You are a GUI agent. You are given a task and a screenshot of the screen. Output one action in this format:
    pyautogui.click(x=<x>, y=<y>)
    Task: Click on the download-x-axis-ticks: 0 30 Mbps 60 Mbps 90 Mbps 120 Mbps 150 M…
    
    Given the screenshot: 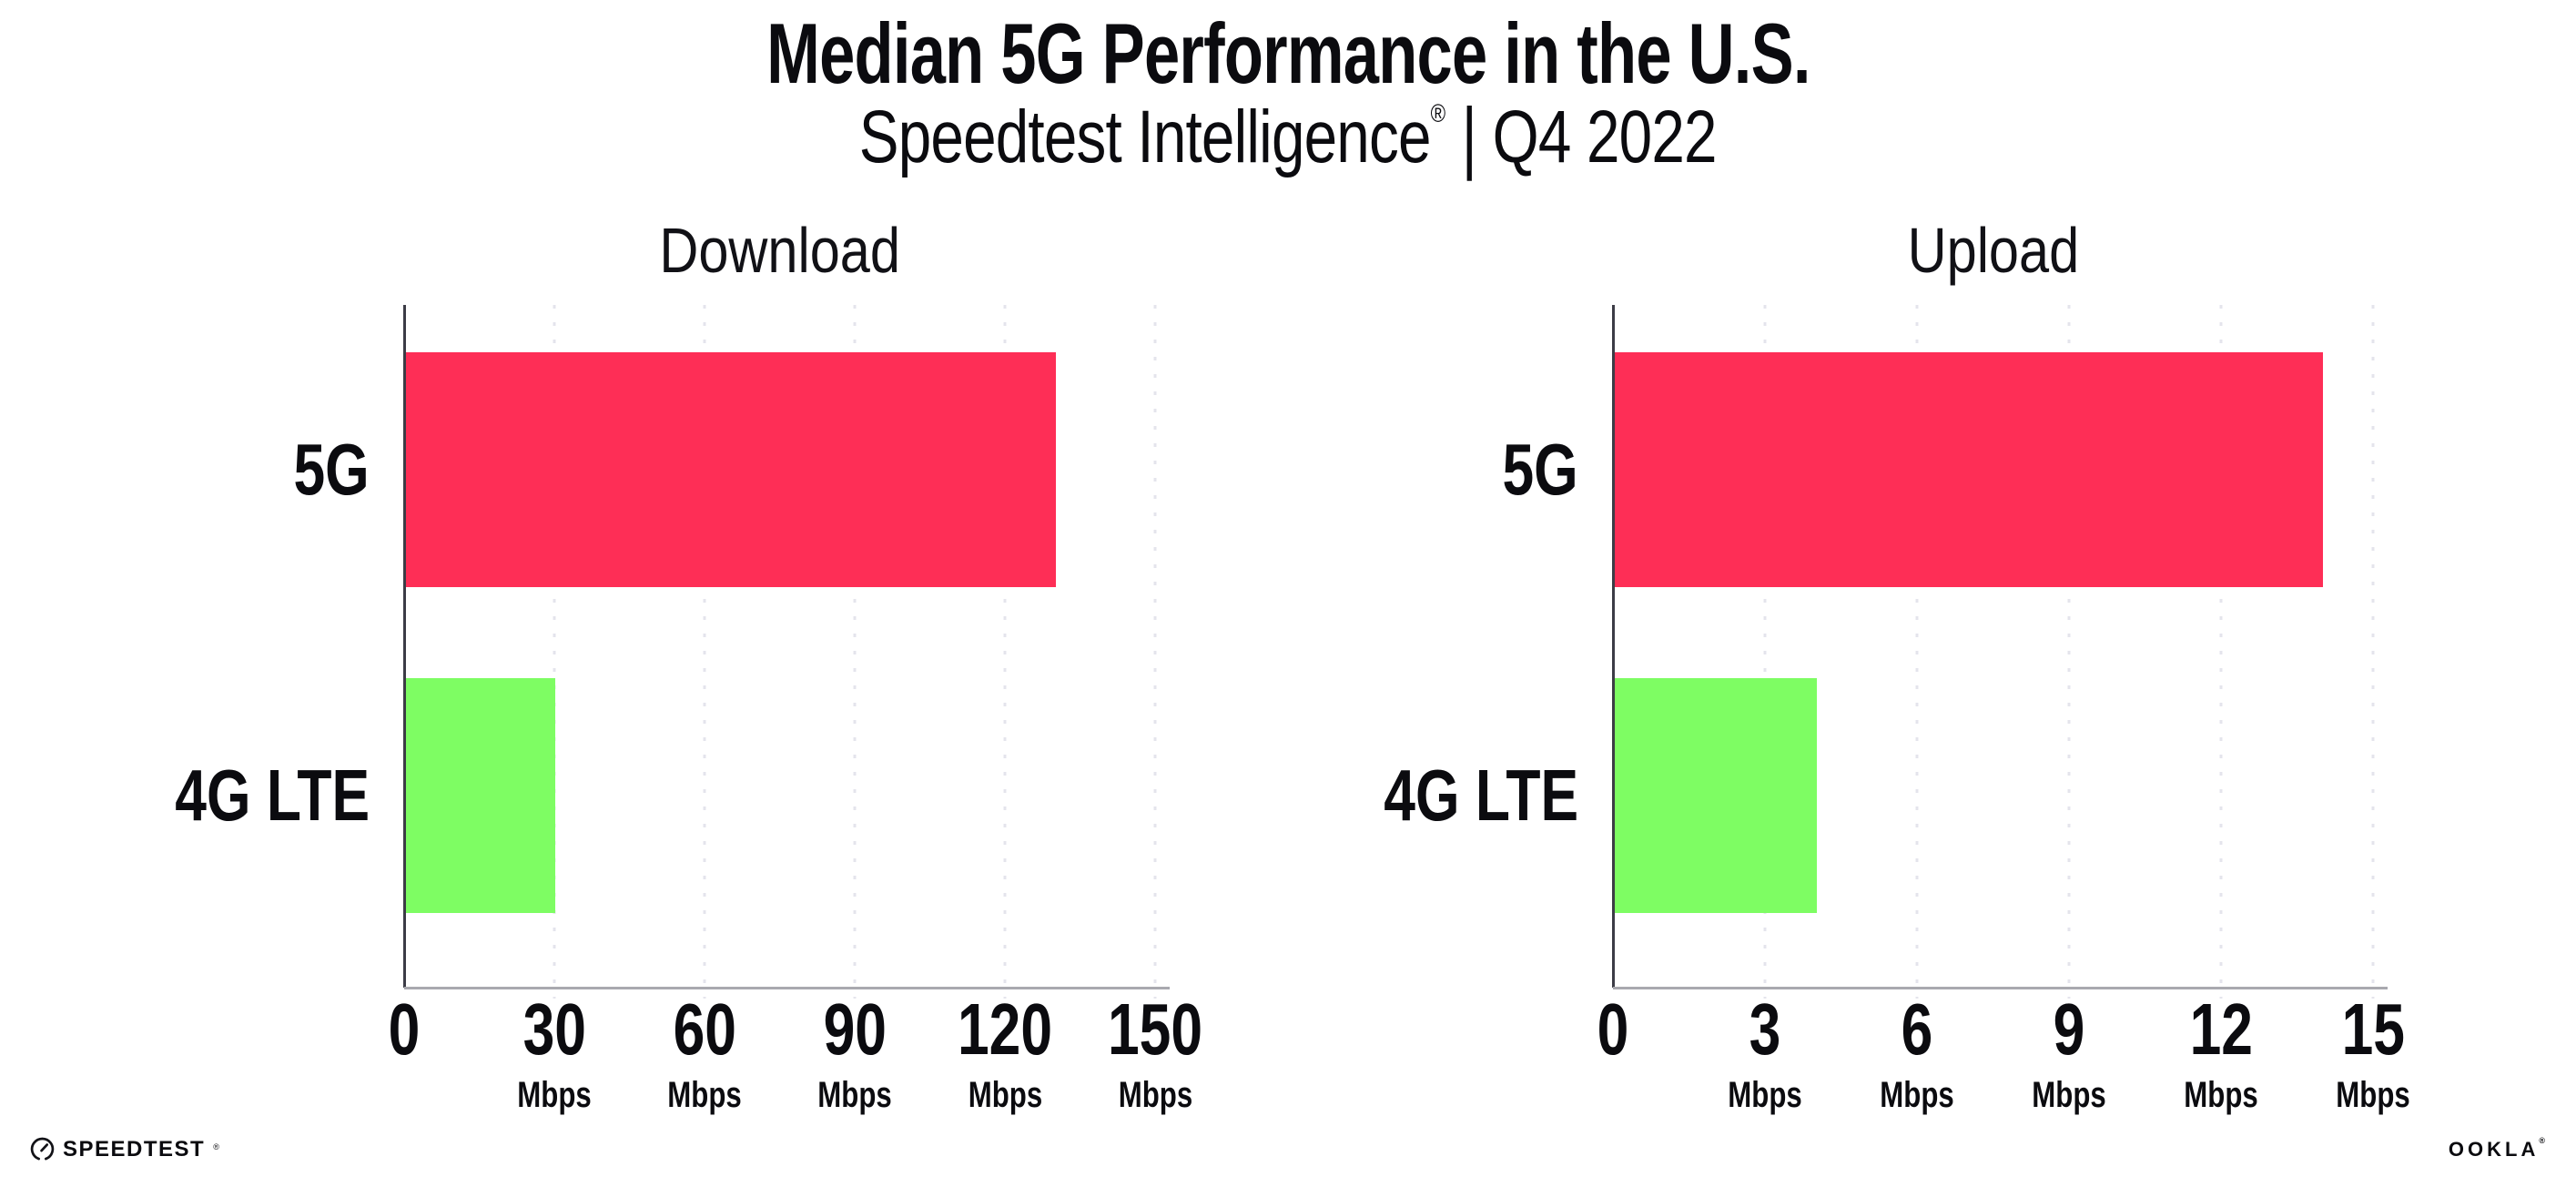 What is the action you would take?
    pyautogui.click(x=795, y=1074)
    